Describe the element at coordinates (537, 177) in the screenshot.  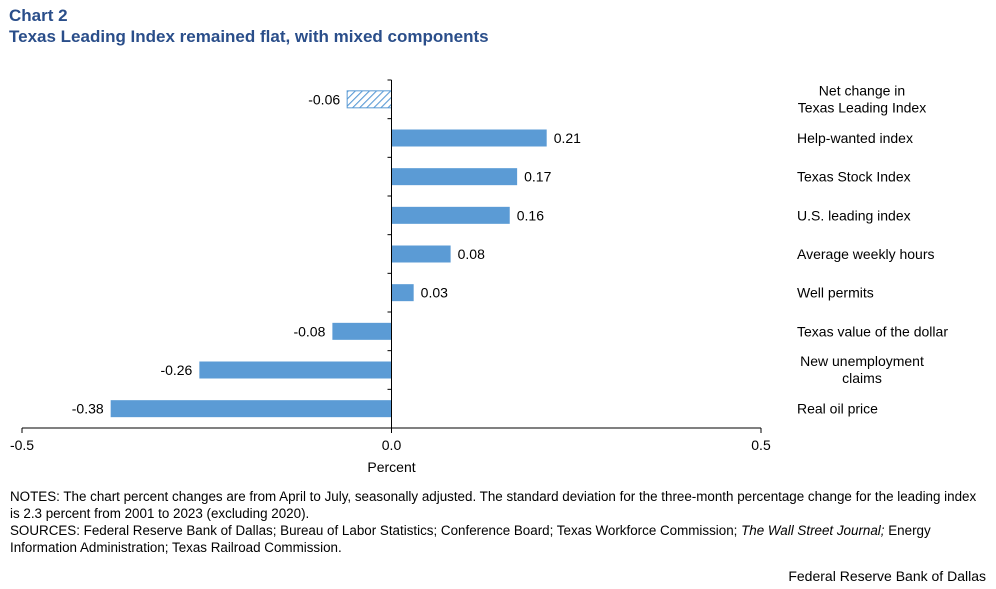
I see `value-label-2: 0.17` at that location.